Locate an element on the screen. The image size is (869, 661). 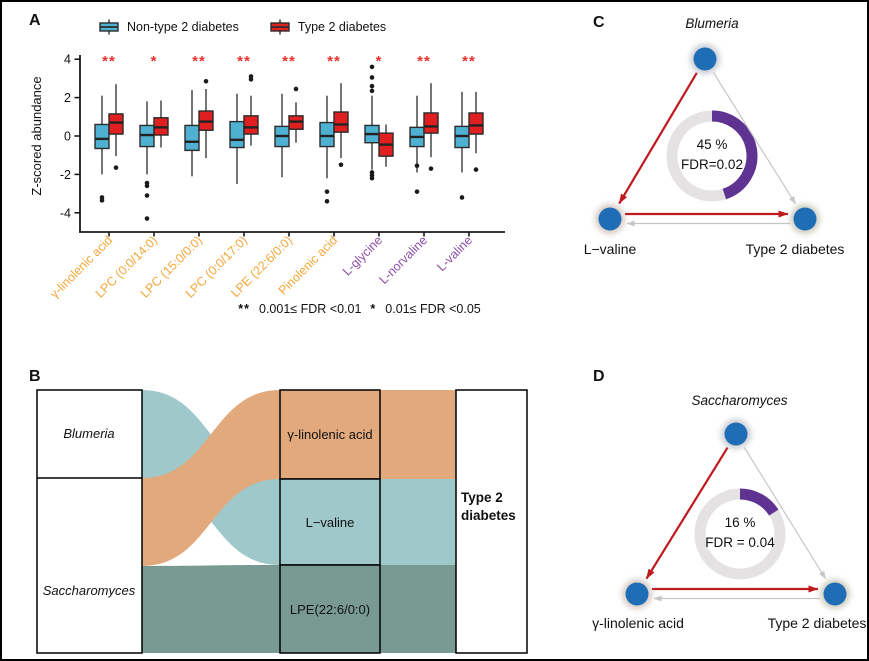
mediation-c-donut-text: 45 % FDR=0.02 is located at coordinates (712, 154).